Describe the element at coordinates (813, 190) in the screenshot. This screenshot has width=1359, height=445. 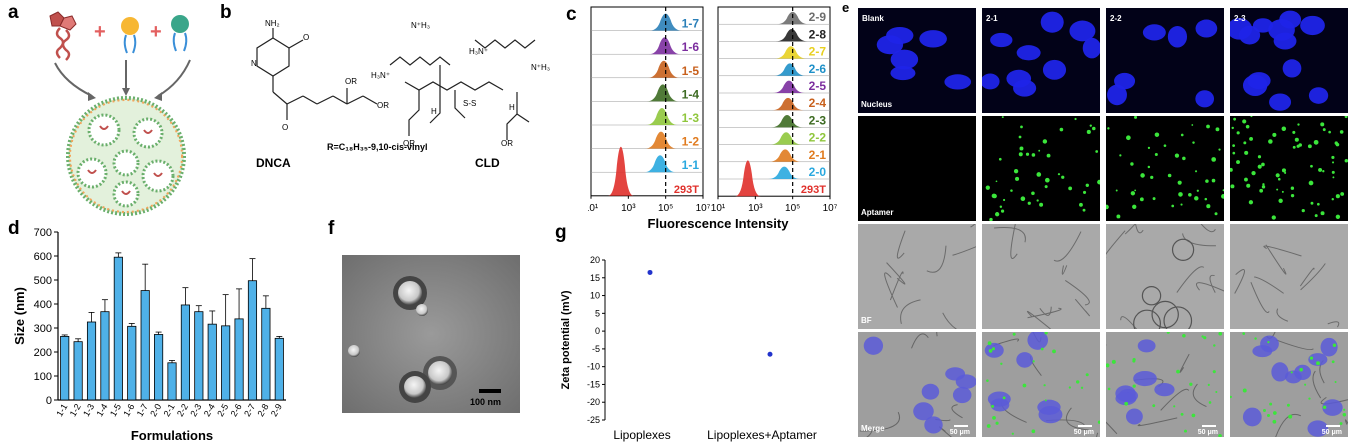
I see `histogram-label: 293T` at that location.